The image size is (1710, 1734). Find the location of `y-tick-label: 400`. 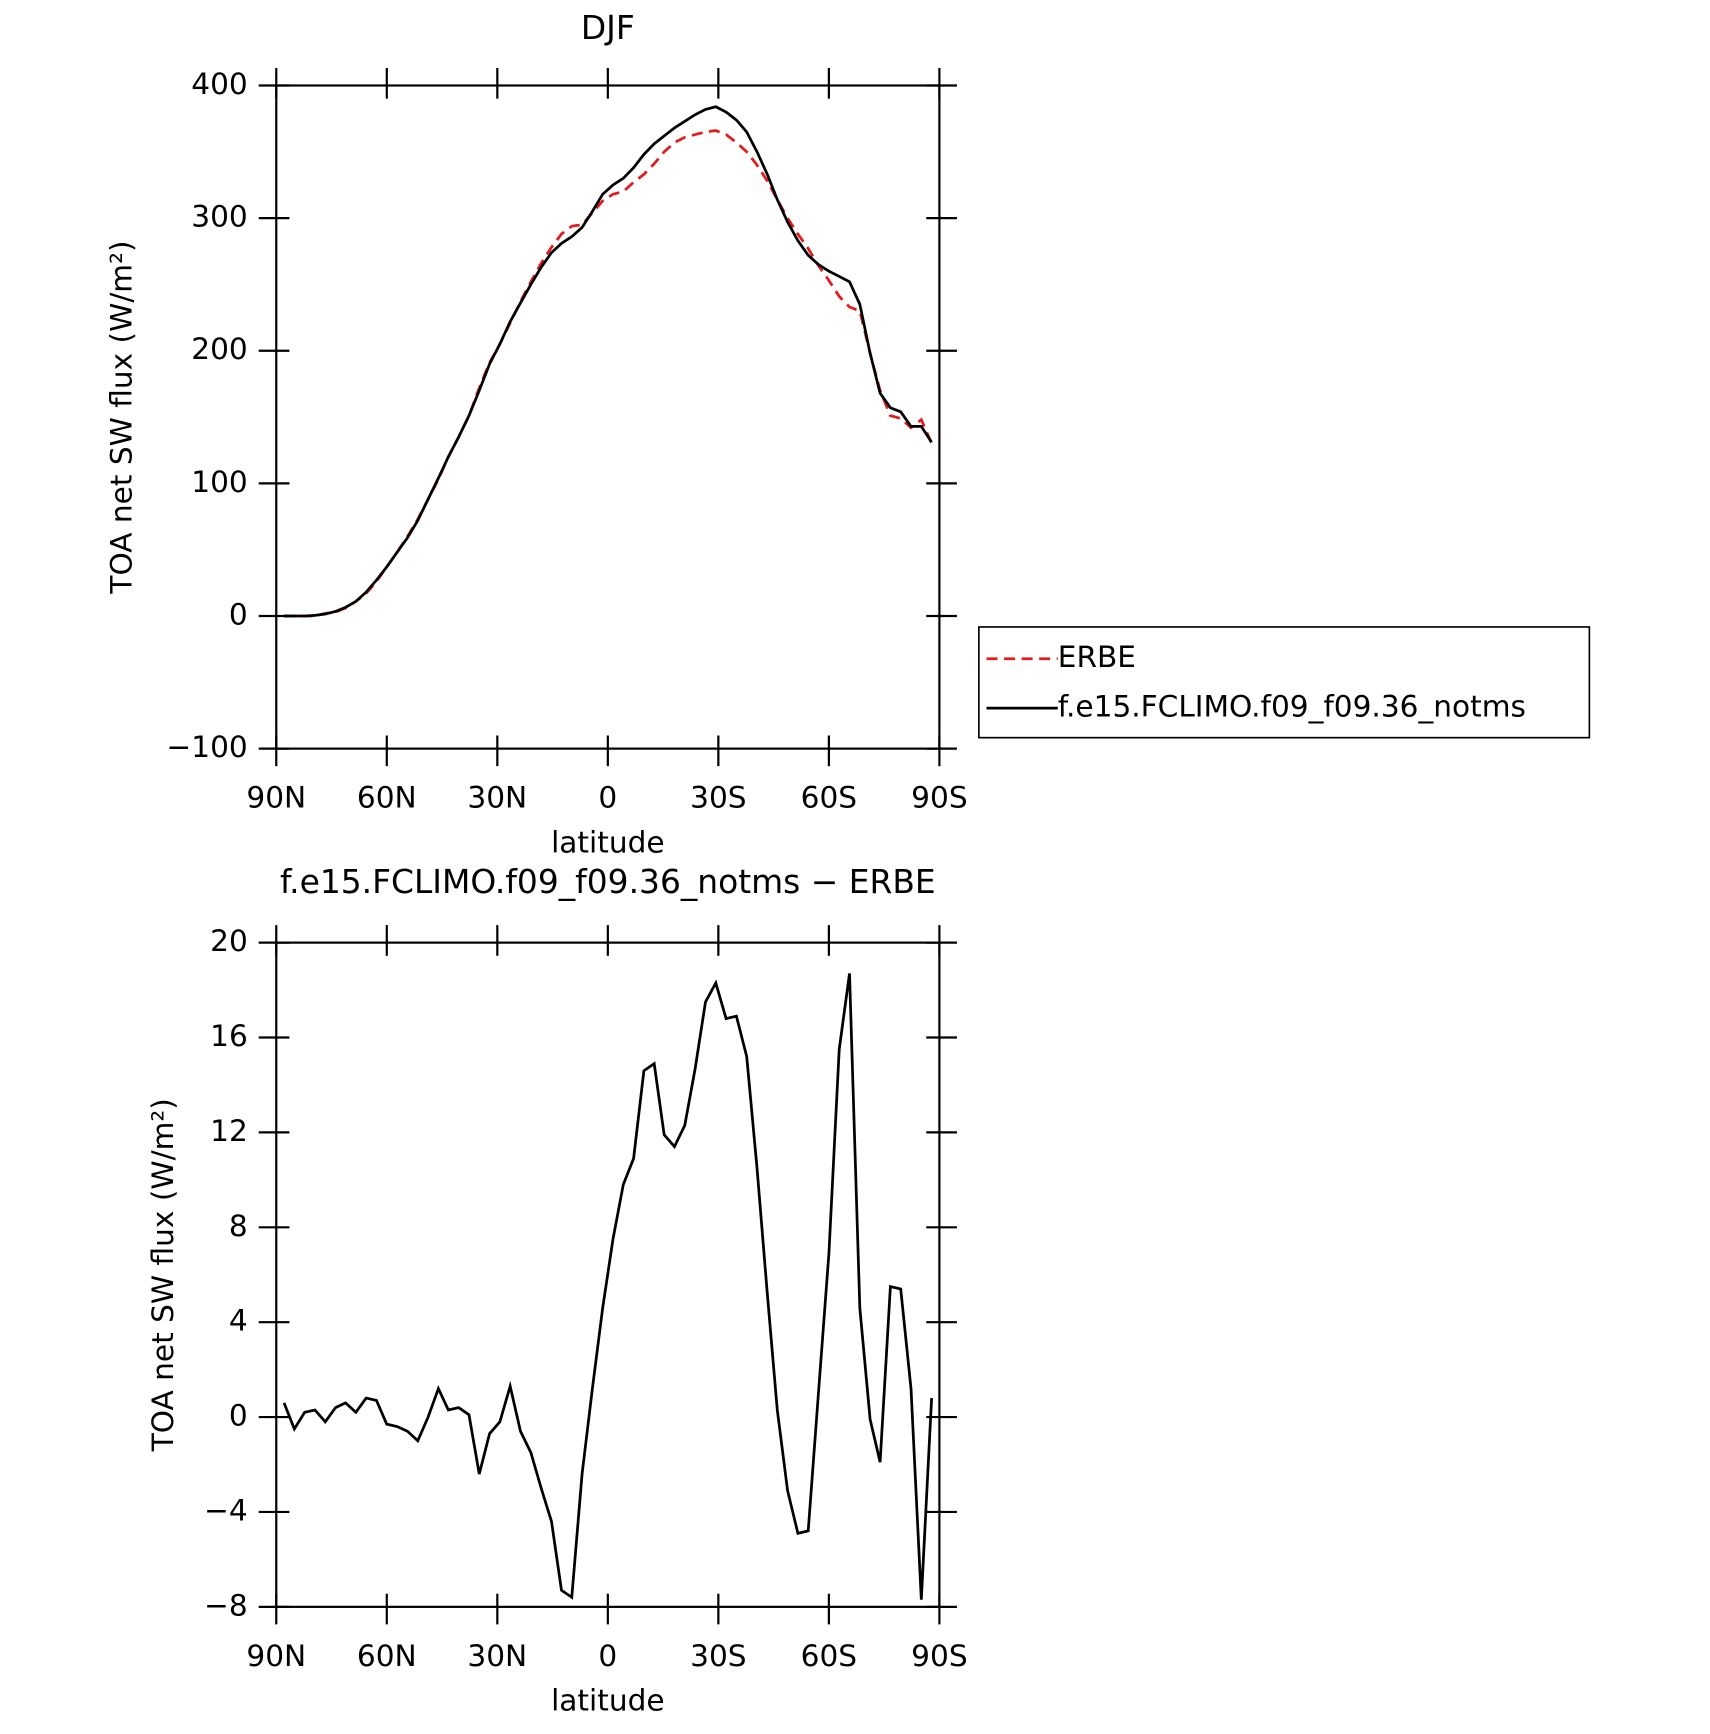

y-tick-label: 400 is located at coordinates (219, 84).